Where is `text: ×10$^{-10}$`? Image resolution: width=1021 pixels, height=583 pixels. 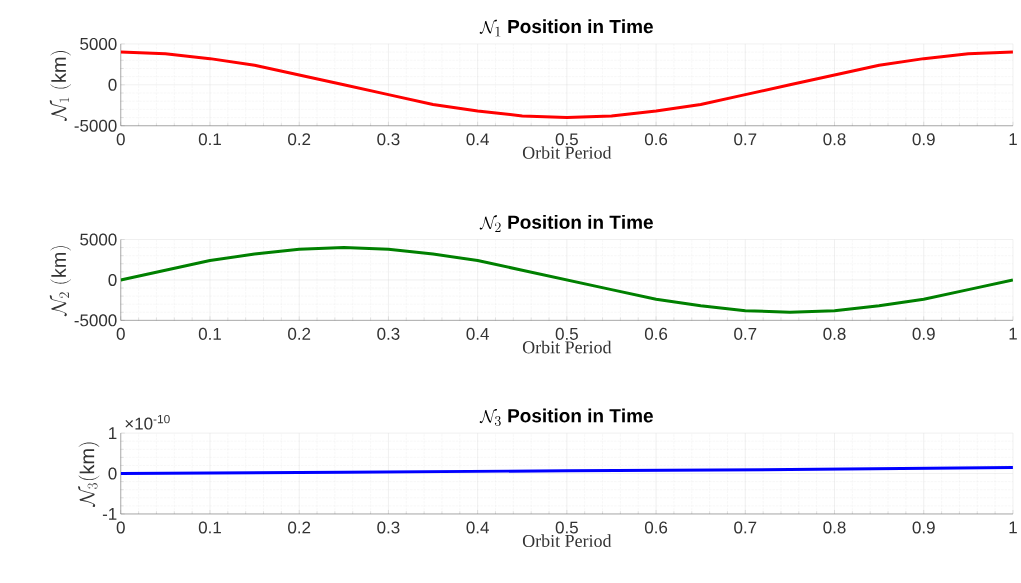 text: ×10$^{-10}$ is located at coordinates (147, 422).